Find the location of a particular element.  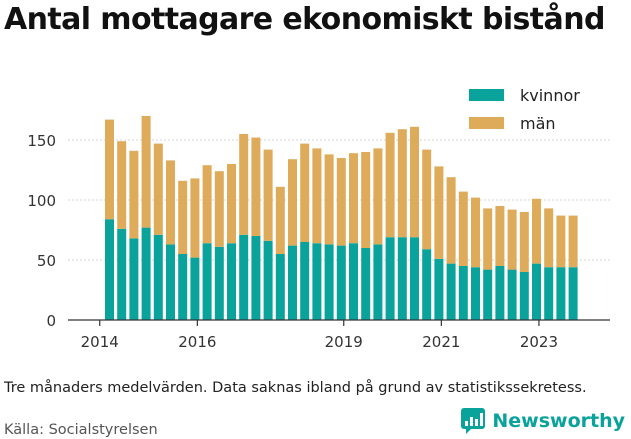

source-credit: Källa: Socialstyrelsen is located at coordinates (81, 430).